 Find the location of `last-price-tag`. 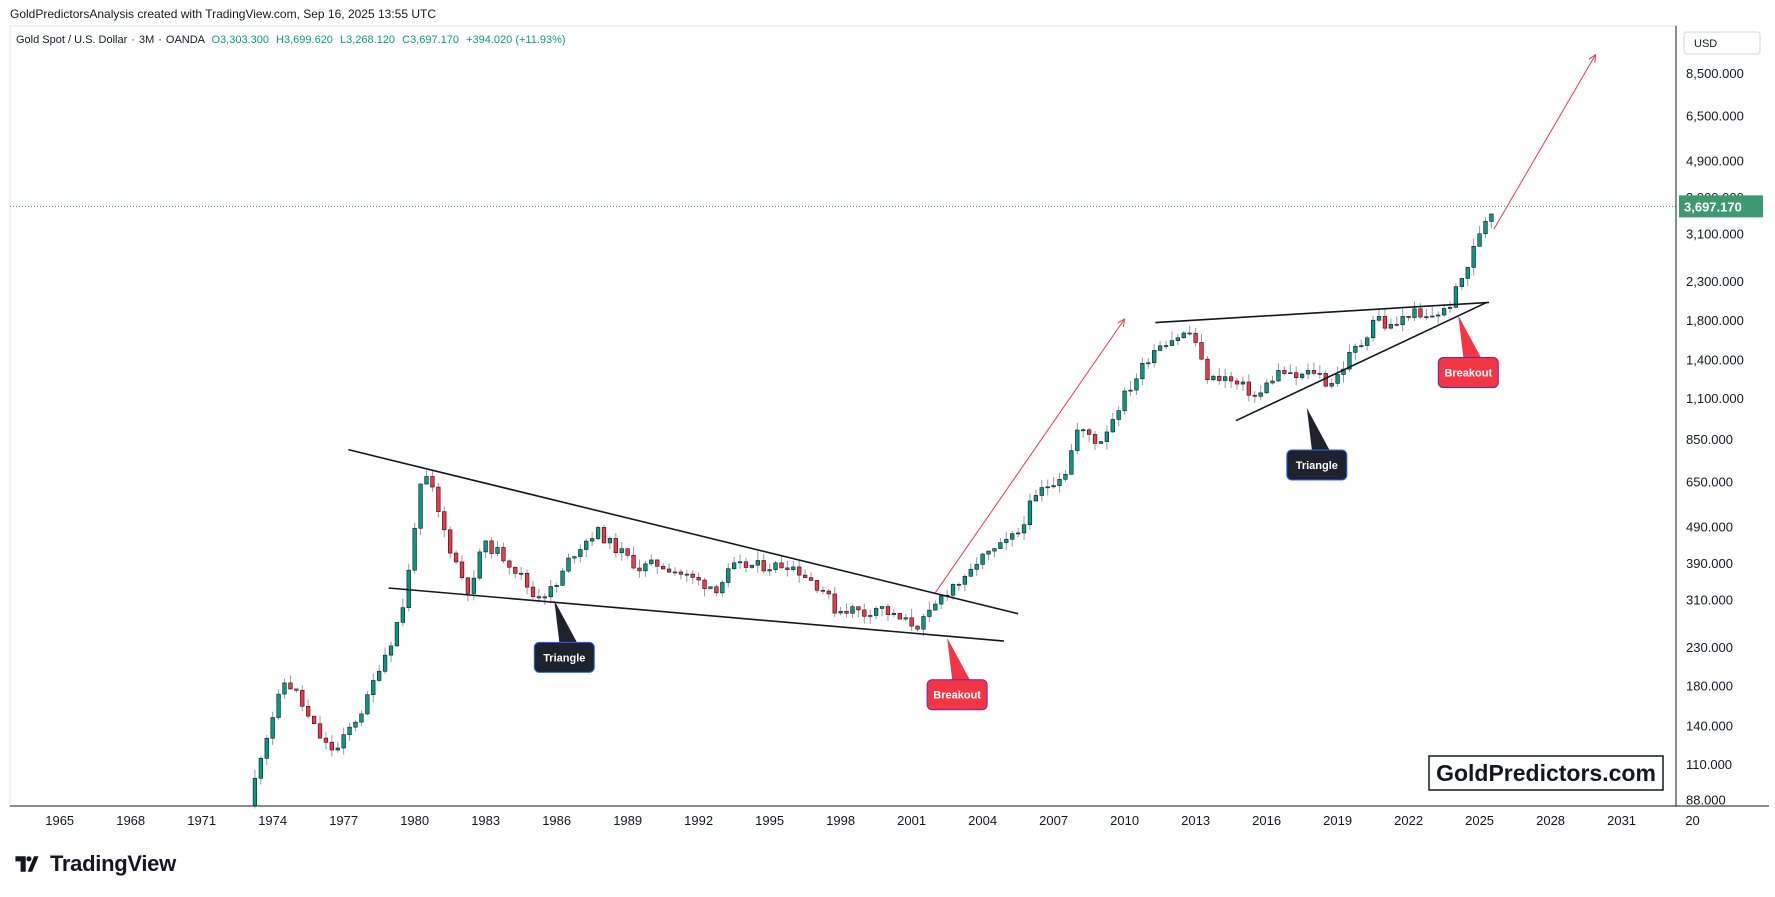

last-price-tag is located at coordinates (1721, 206).